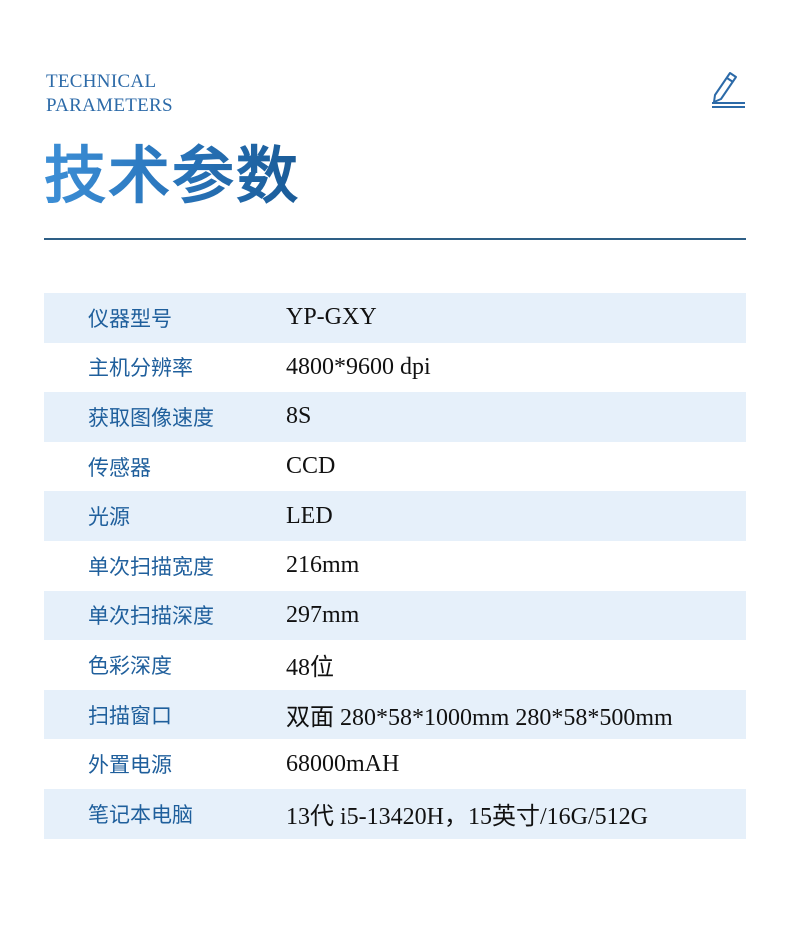 Image resolution: width=790 pixels, height=931 pixels. I want to click on section-subtitle: TECHNICAL PARAMETERS, so click(109, 94).